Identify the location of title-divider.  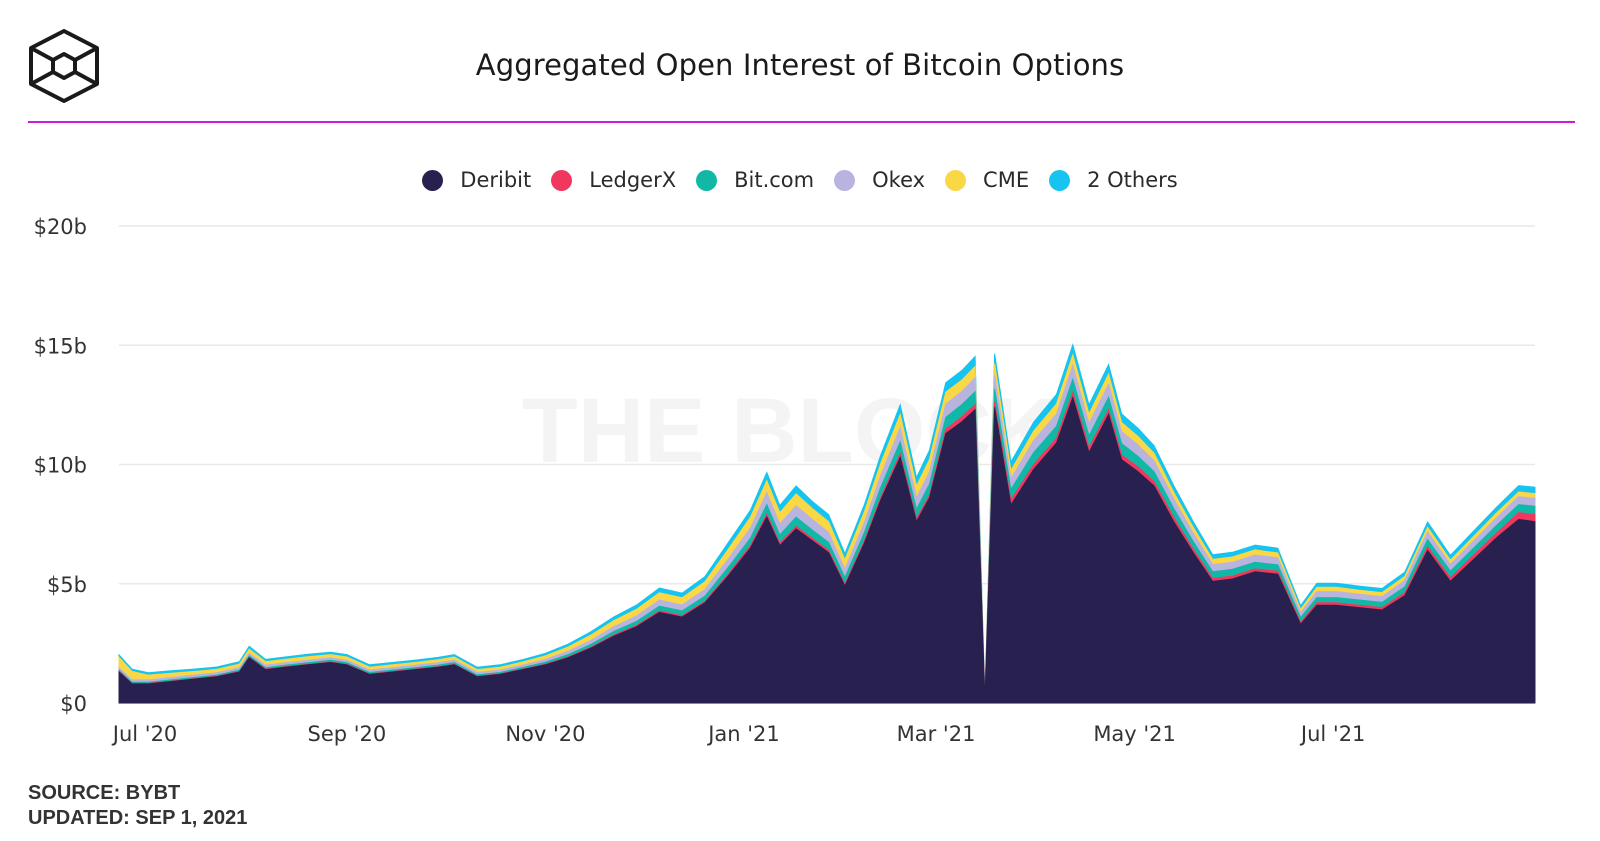
(801, 122).